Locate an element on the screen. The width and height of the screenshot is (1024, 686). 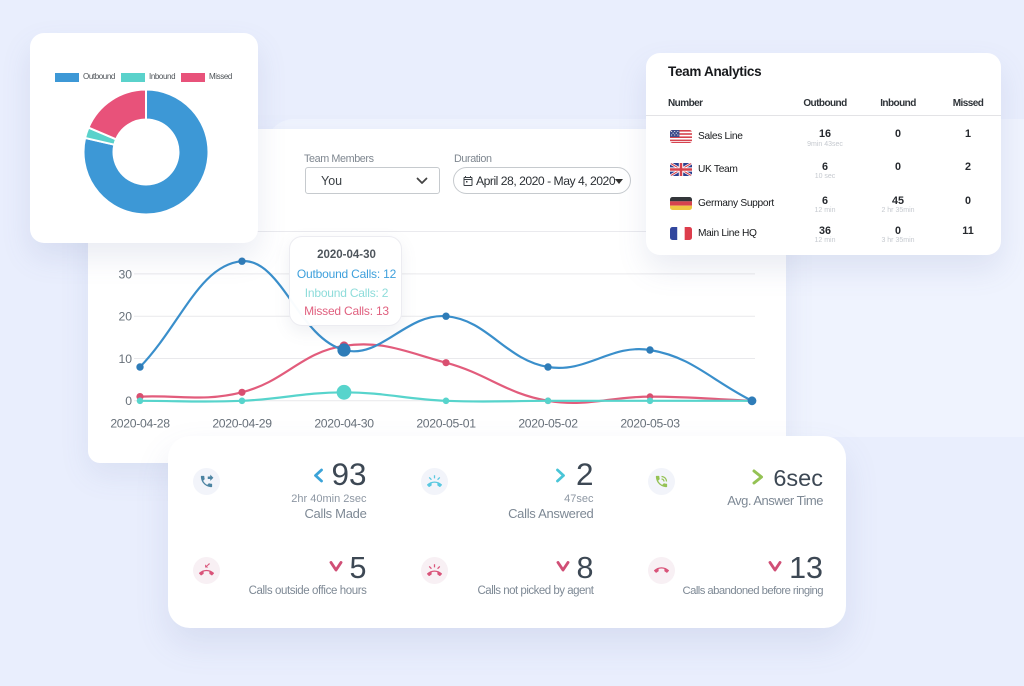
svg-text: 2020-05-03 is located at coordinates (650, 424).